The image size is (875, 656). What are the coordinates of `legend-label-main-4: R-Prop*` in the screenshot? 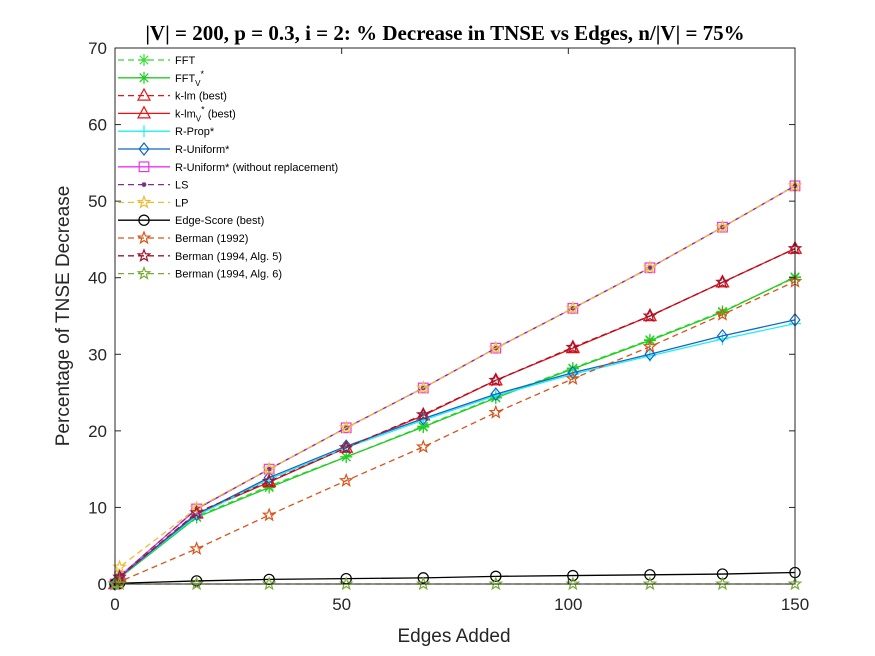 It's located at (195, 132).